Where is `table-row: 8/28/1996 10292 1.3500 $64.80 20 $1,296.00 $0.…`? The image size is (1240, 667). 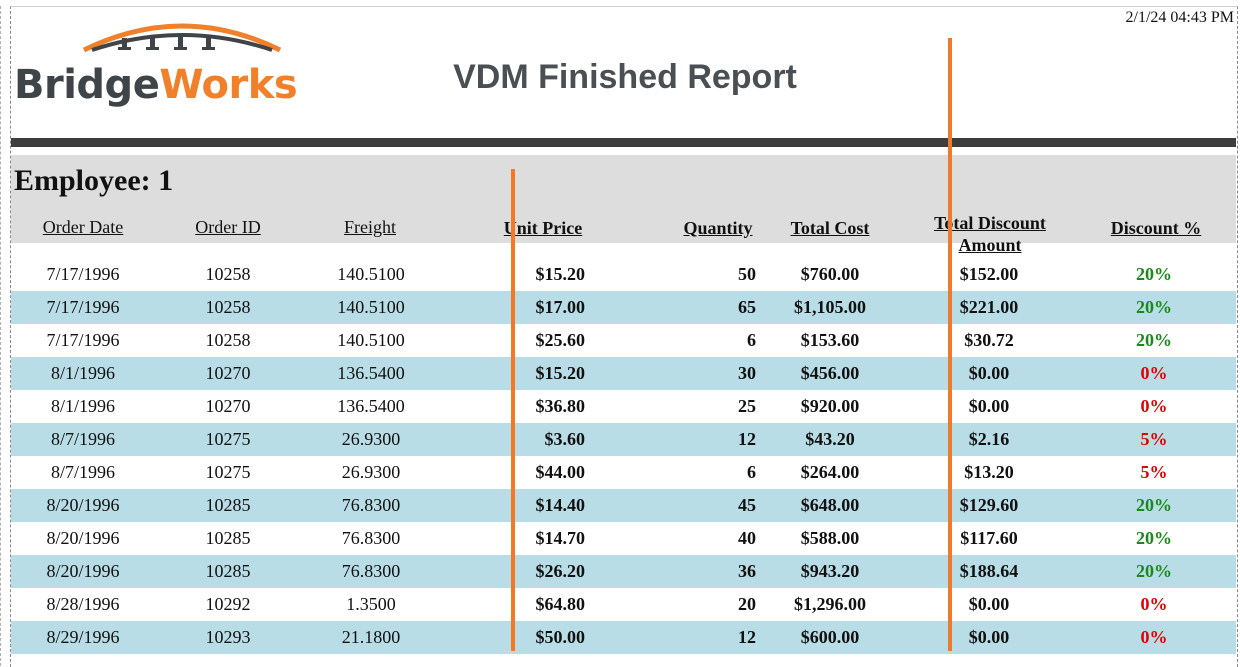
table-row: 8/28/1996 10292 1.3500 $64.80 20 $1,296.00 $0.… is located at coordinates (623, 604).